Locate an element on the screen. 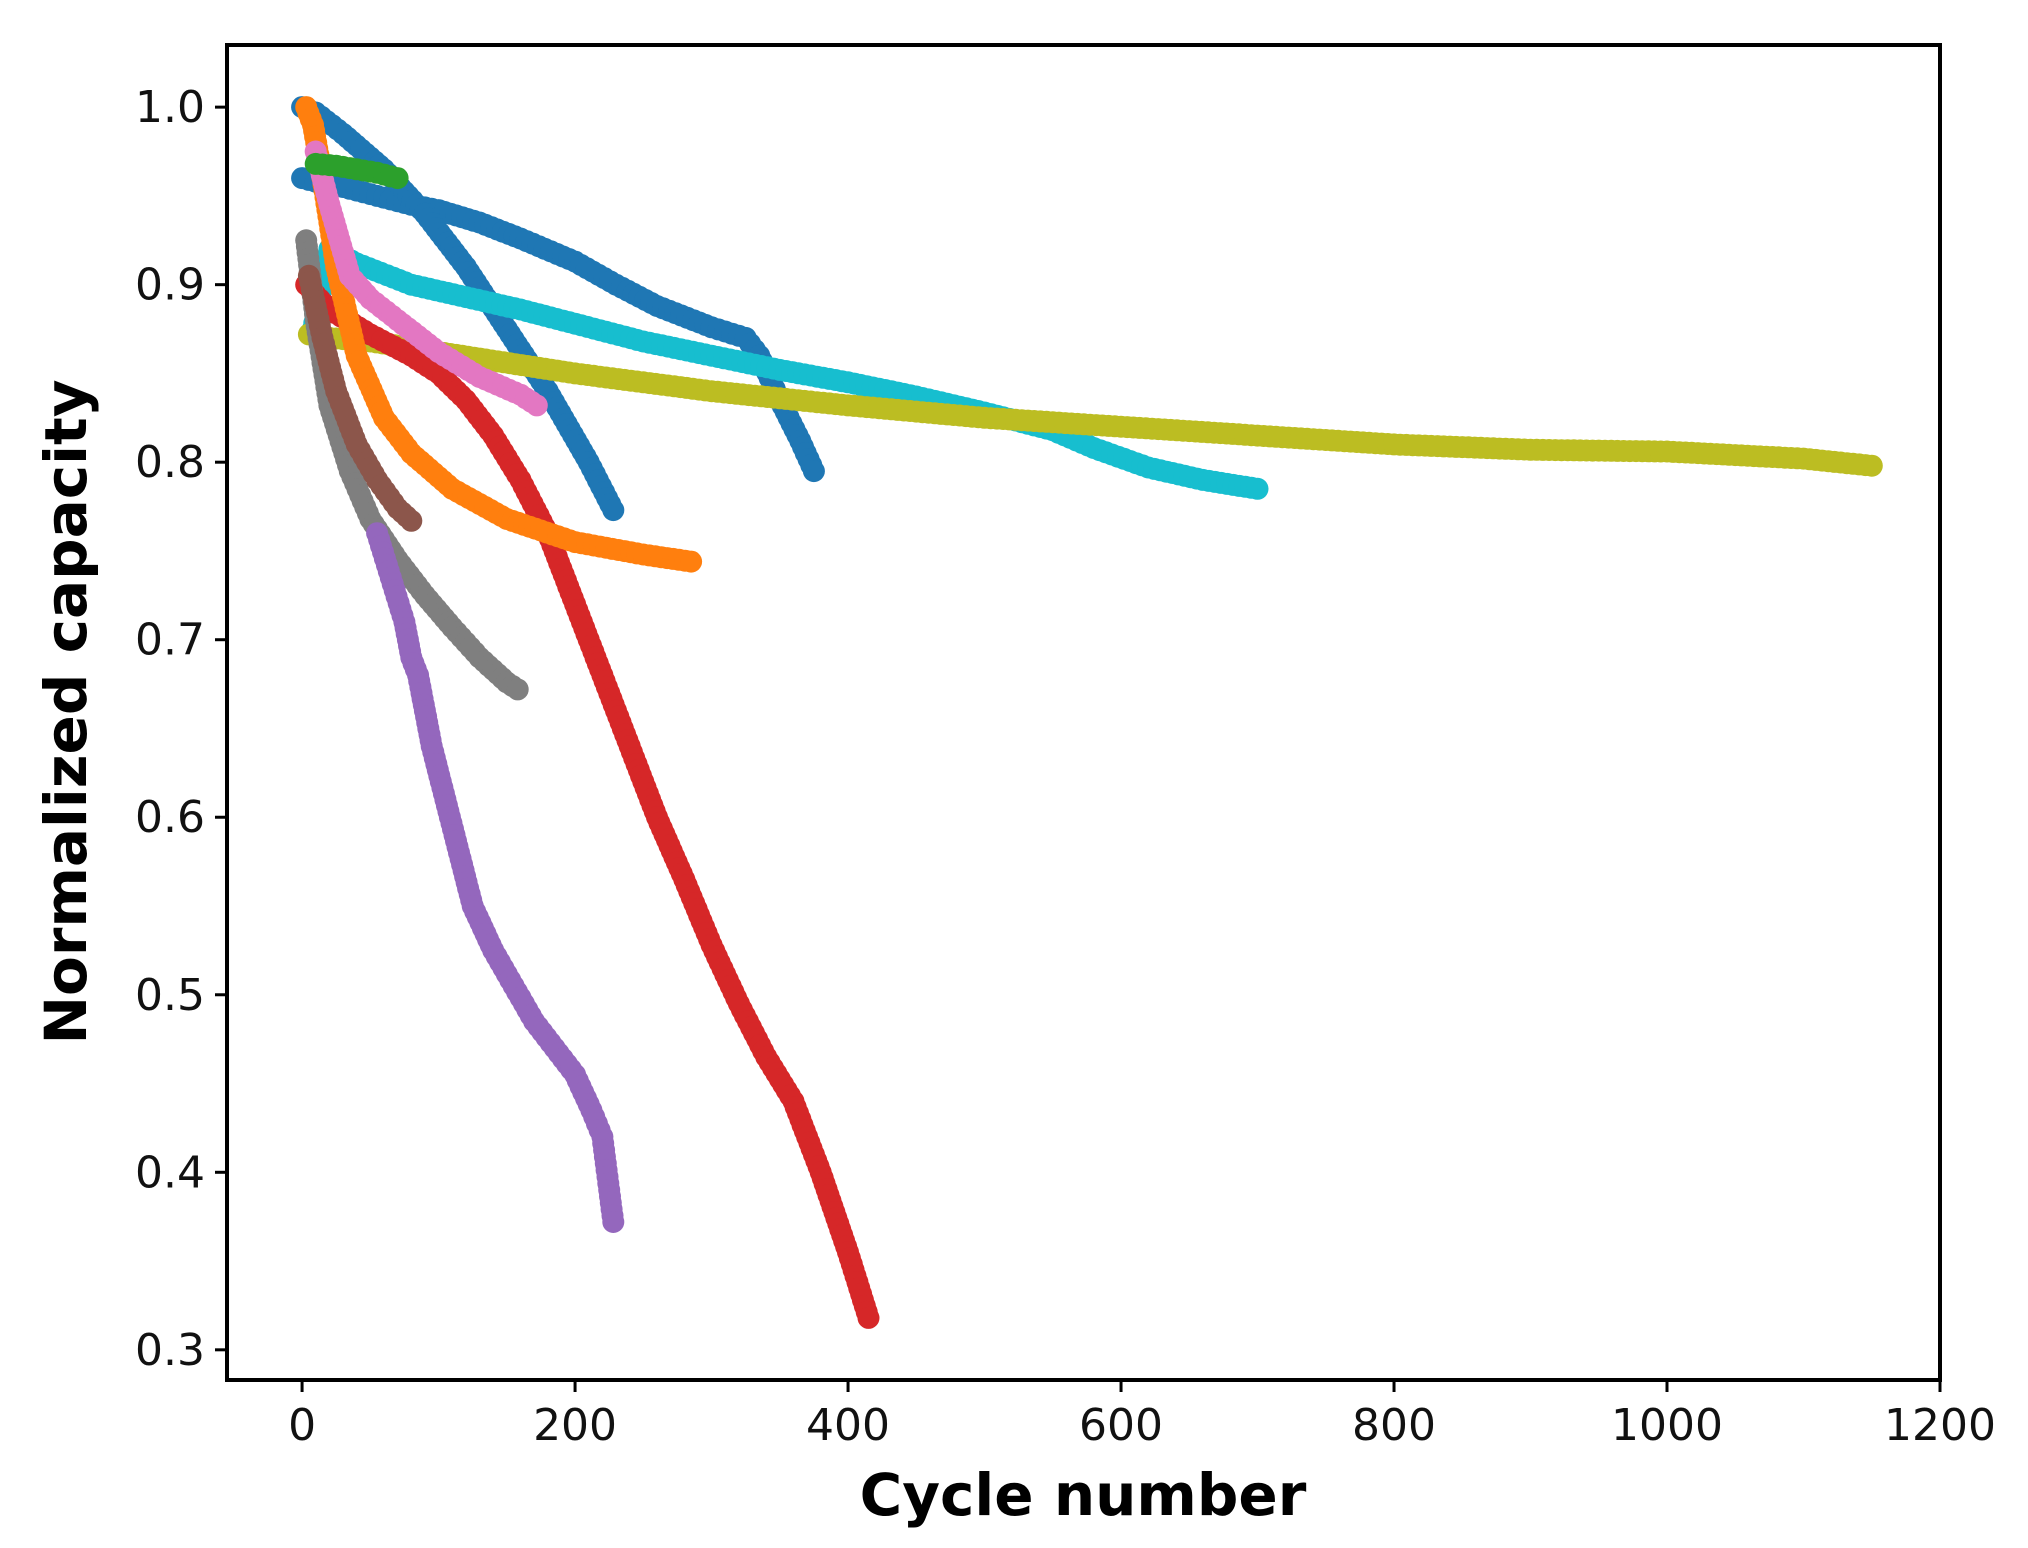 The width and height of the screenshot is (2028, 1548). x-tick-label: 400 is located at coordinates (848, 1425).